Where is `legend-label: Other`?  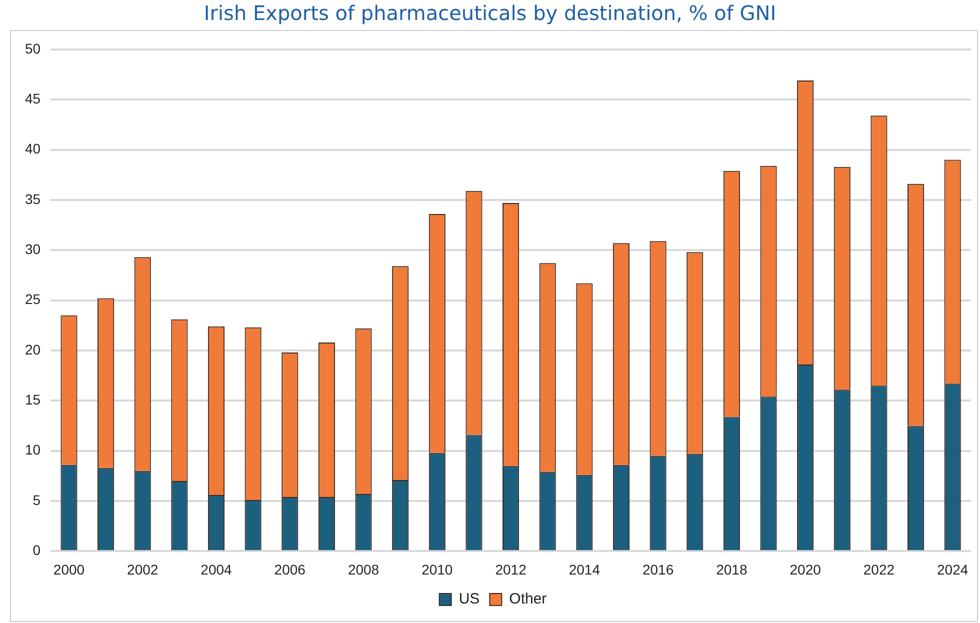 legend-label: Other is located at coordinates (528, 599).